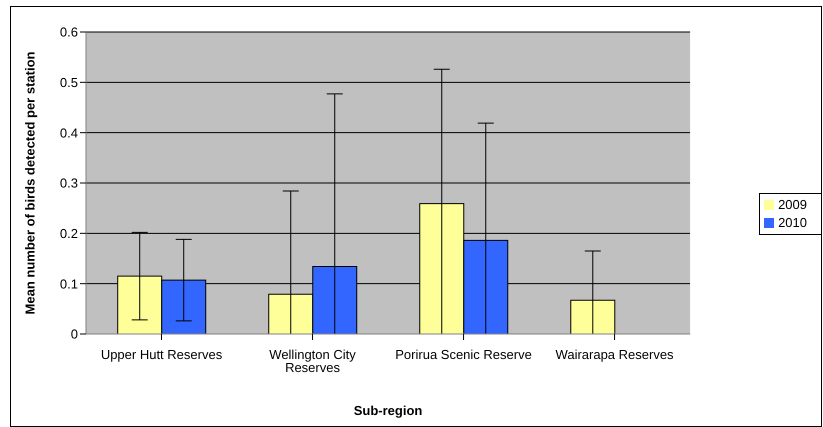 The height and width of the screenshot is (427, 823). Describe the element at coordinates (463, 354) in the screenshot. I see `x-tick-label: Porirua Scenic Reserve` at that location.